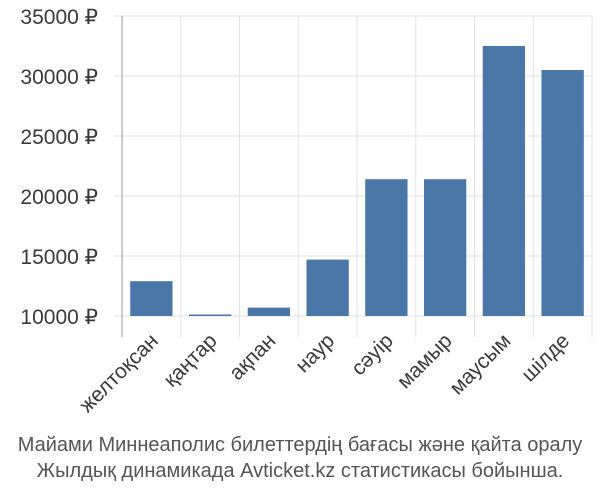 Image resolution: width=600 pixels, height=500 pixels. Describe the element at coordinates (253, 357) in the screenshot. I see `x-tick-label: ақпан` at that location.